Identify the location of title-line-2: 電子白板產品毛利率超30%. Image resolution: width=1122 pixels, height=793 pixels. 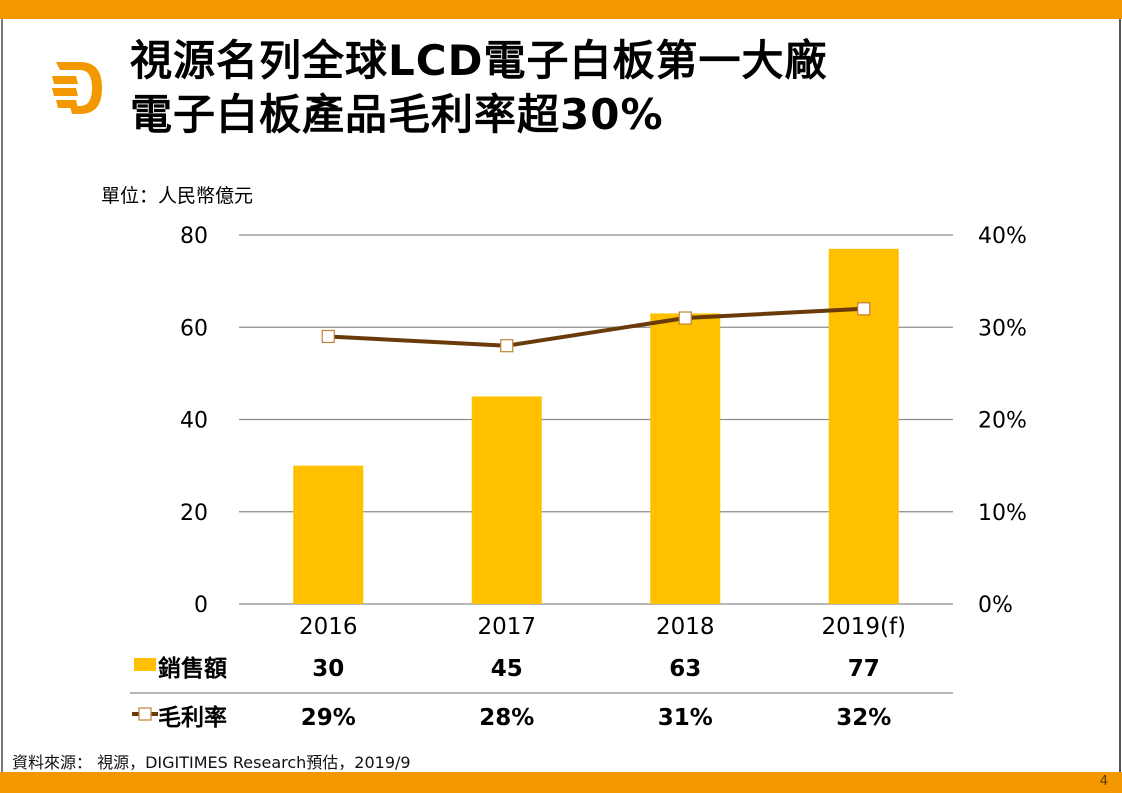
(397, 114).